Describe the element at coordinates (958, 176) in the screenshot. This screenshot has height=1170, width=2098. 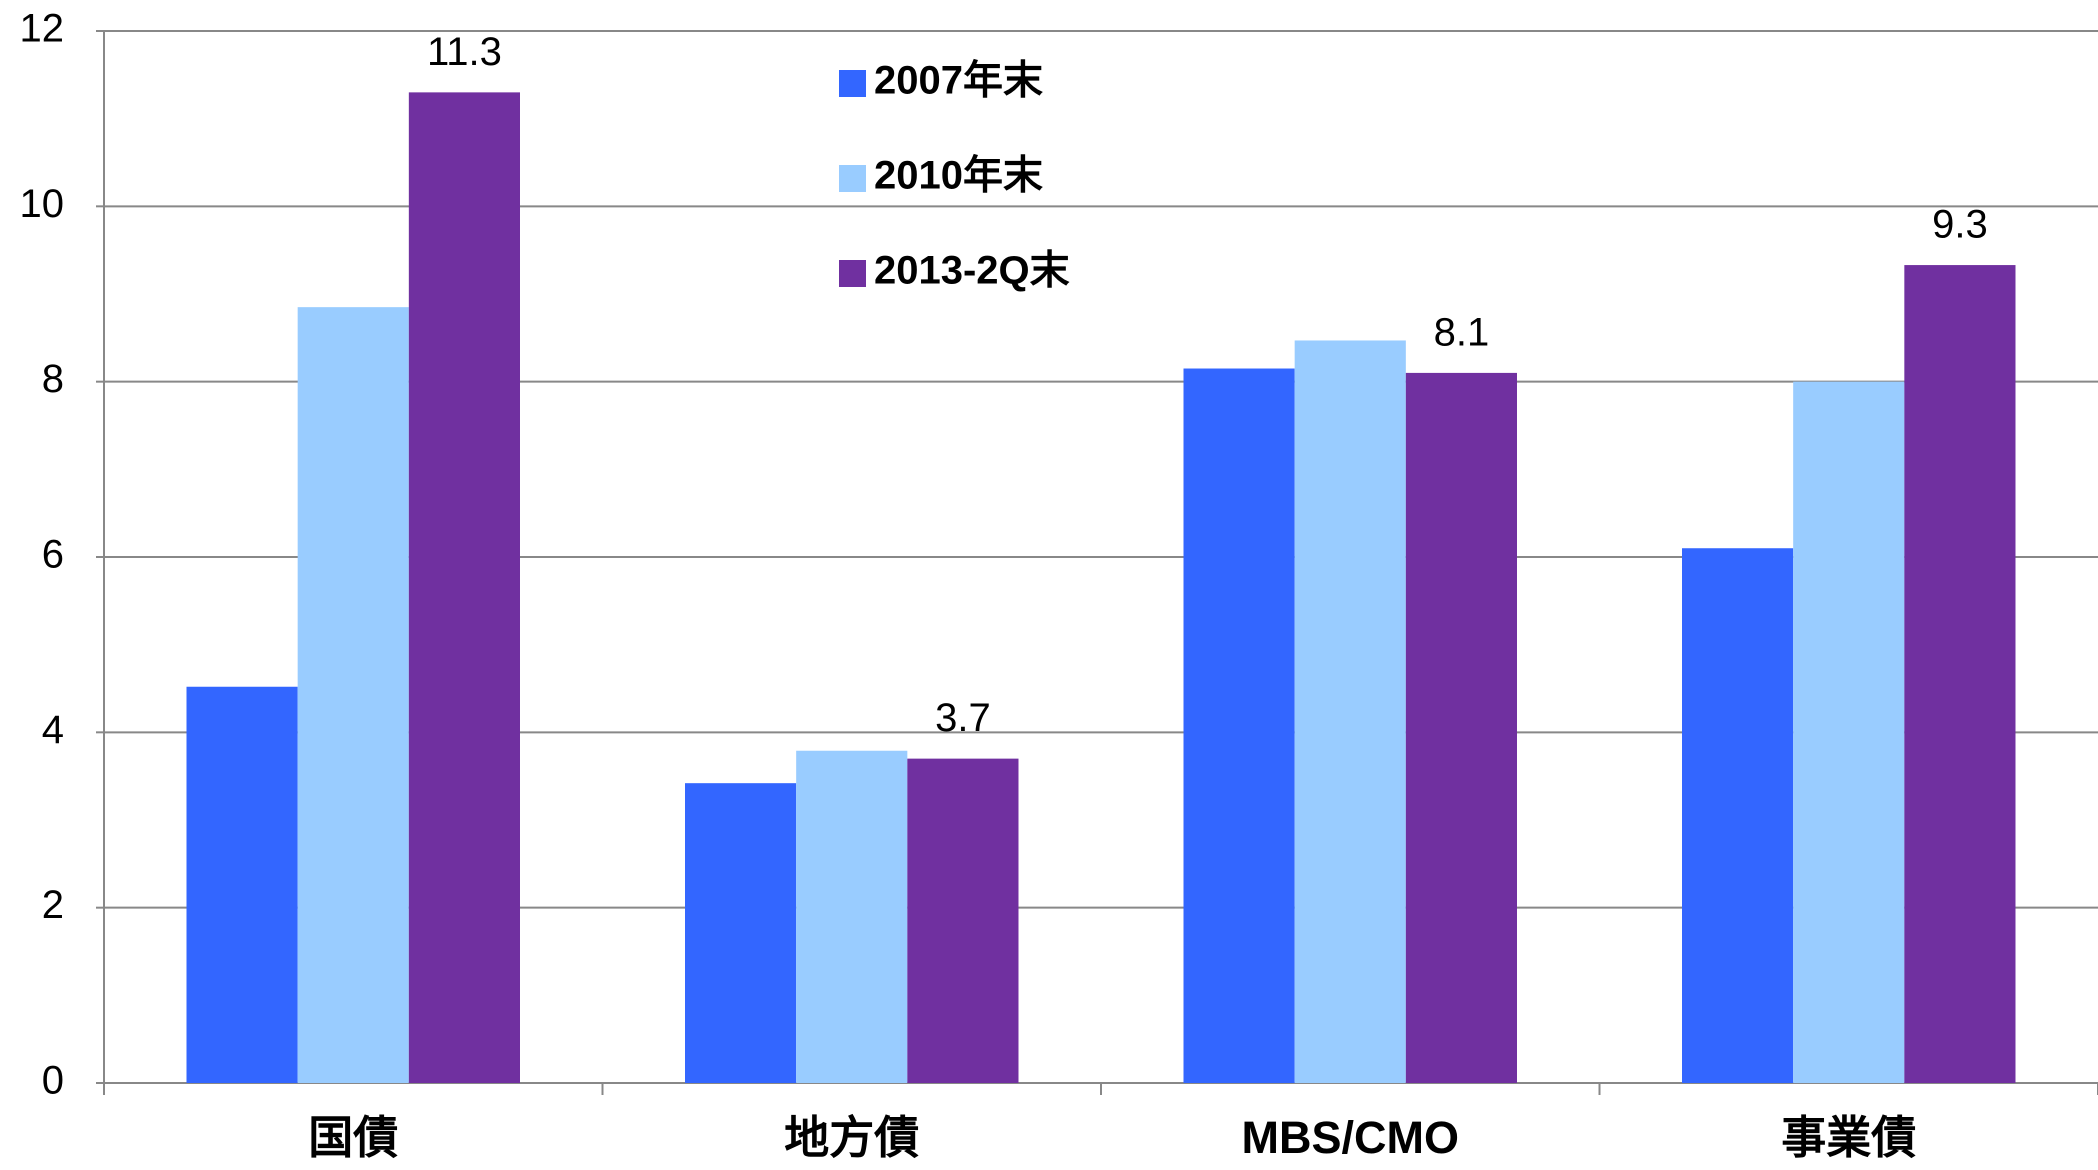
I see `legend-label: 2010年末` at that location.